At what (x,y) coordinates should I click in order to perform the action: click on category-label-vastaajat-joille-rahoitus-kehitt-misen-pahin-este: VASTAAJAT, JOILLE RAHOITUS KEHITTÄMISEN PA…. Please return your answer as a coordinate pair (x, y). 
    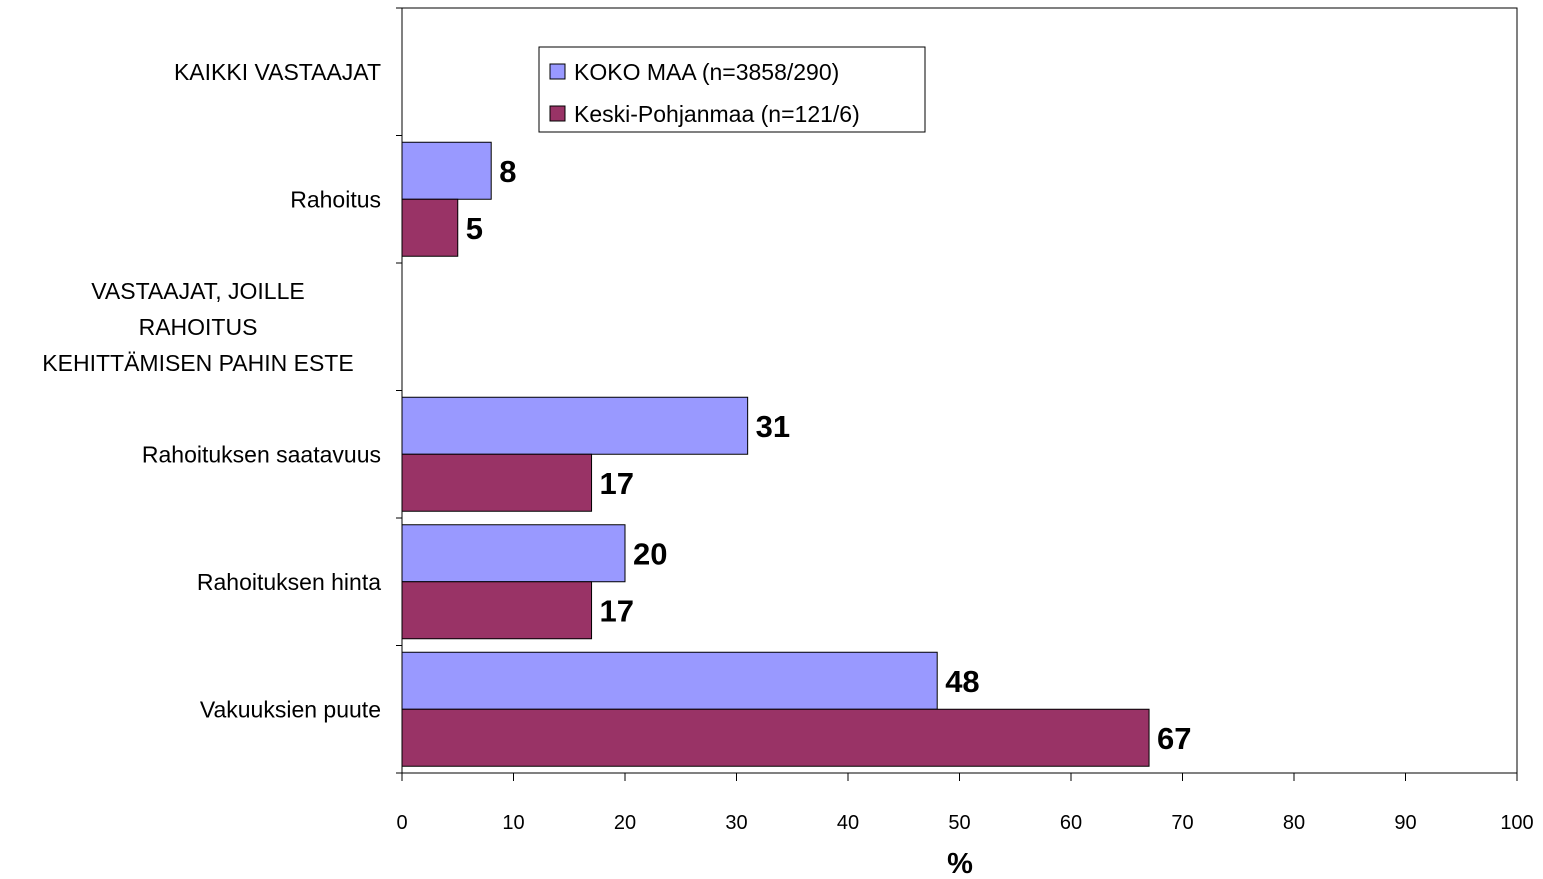
    Looking at the image, I should click on (197, 327).